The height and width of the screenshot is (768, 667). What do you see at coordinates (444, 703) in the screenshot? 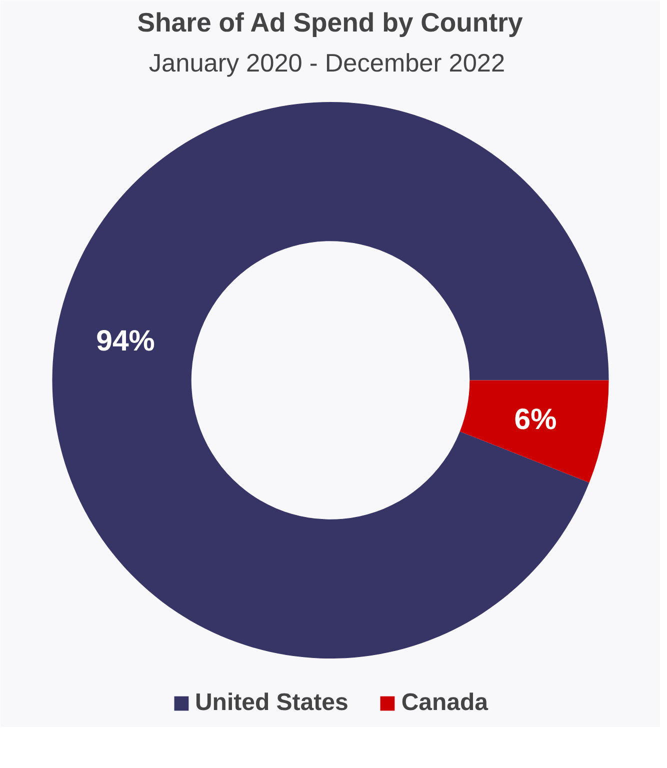
I see `legend-label: Canada` at bounding box center [444, 703].